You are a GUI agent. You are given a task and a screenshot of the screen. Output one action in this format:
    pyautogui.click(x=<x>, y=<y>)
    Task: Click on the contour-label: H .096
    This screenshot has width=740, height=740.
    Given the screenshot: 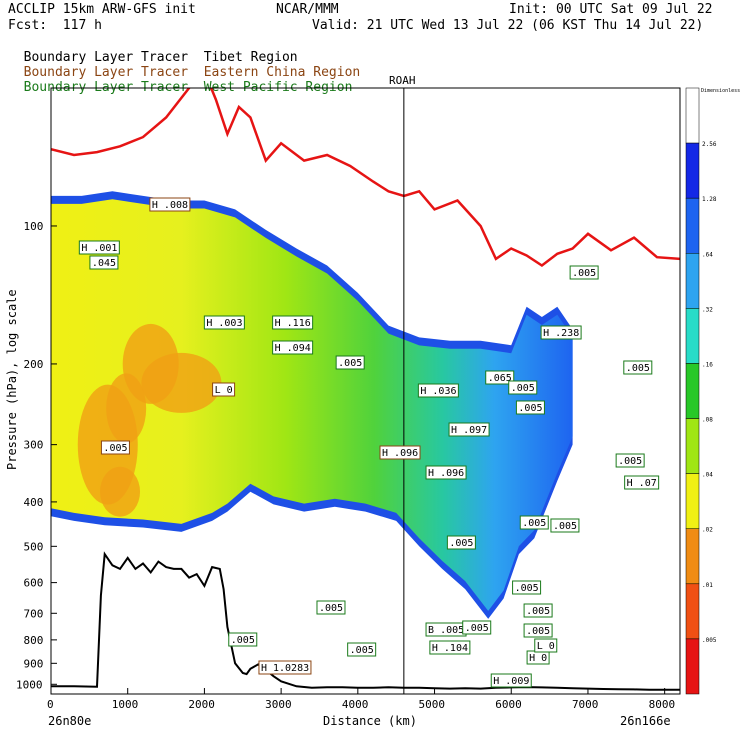 What is the action you would take?
    pyautogui.click(x=400, y=453)
    